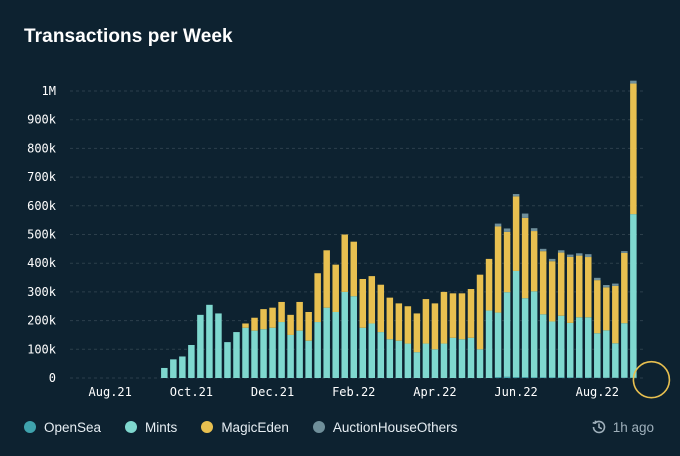  Describe the element at coordinates (52, 378) in the screenshot. I see `y-tick-label: 0` at that location.